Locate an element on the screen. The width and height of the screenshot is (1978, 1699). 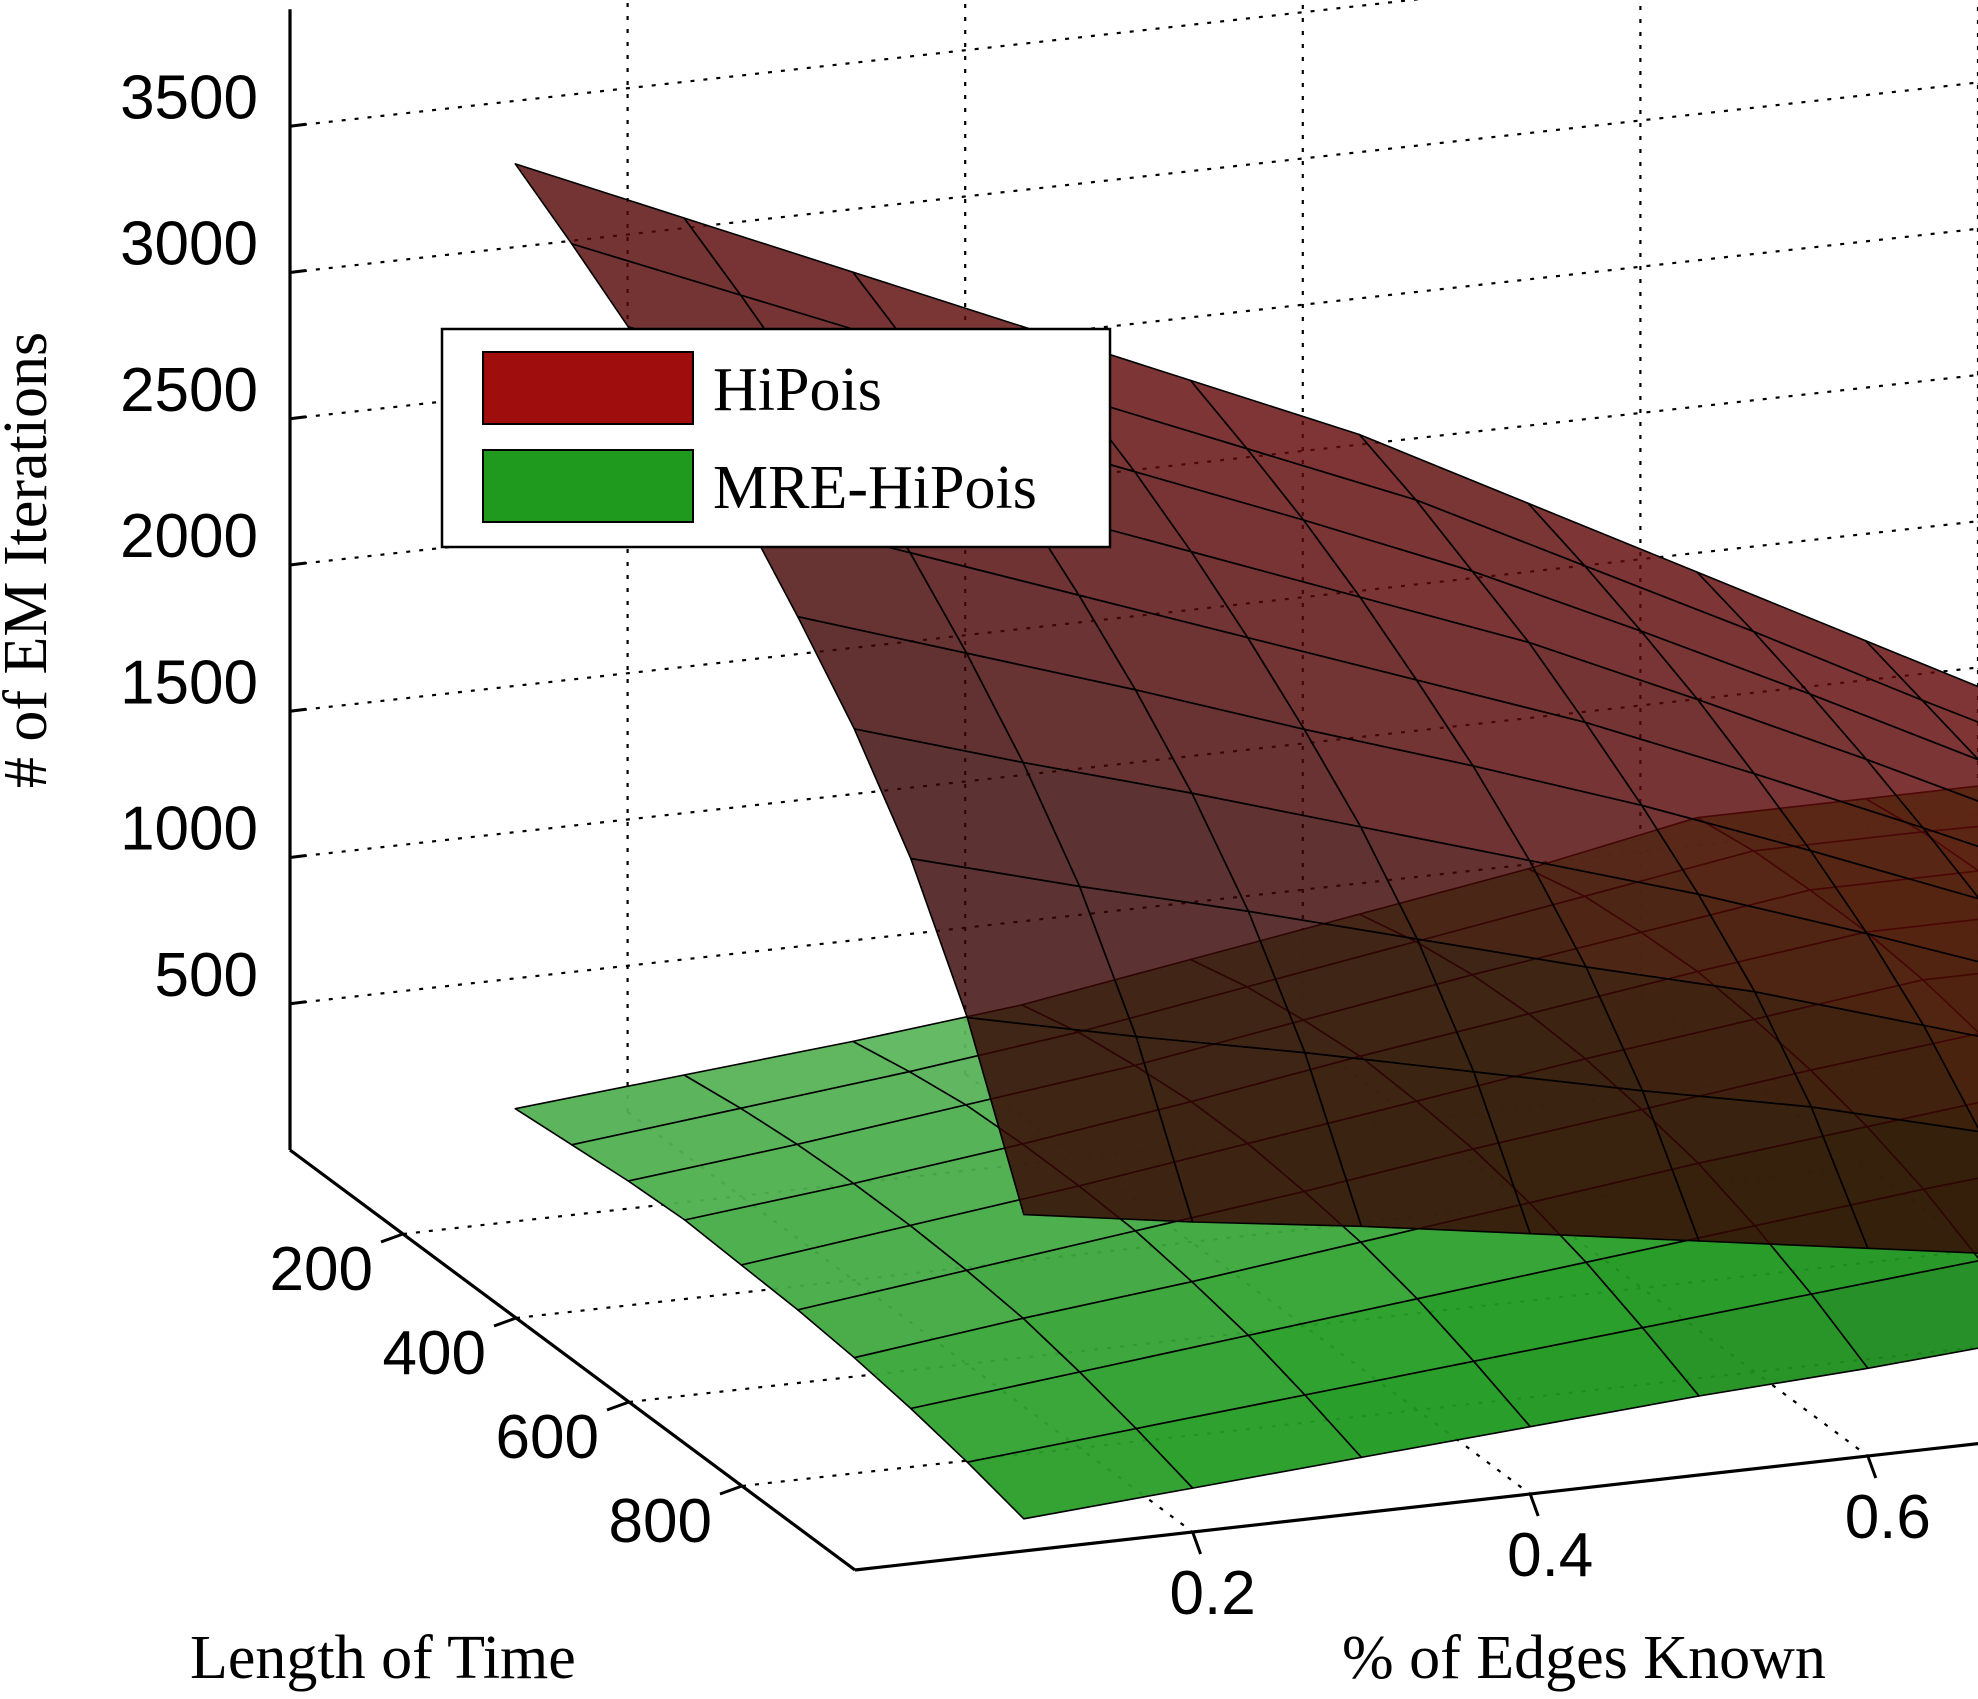
legend-swatch-mre-hipois is located at coordinates (588, 486).